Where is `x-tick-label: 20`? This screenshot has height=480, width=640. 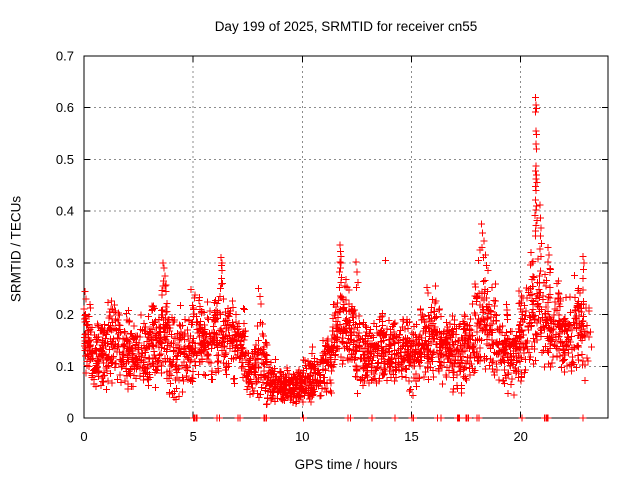 x-tick-label: 20 is located at coordinates (520, 436).